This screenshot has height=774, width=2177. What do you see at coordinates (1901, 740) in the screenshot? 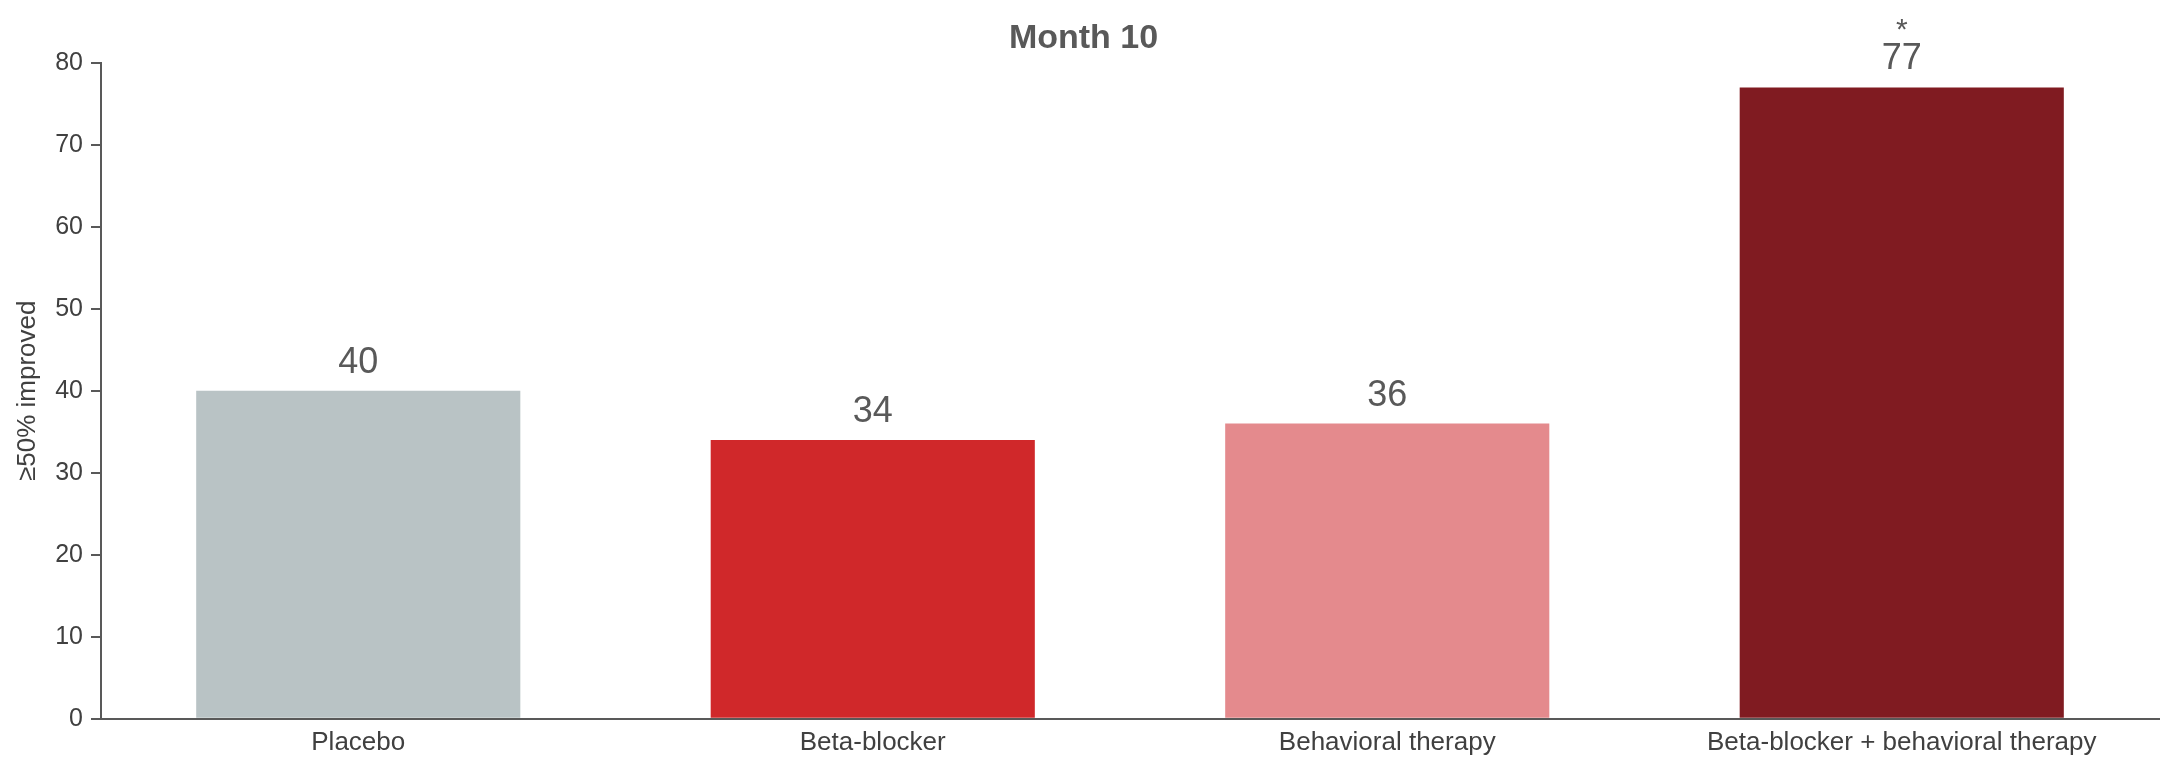
I see `x-tick-label: Beta-blocker + behavioral therapy` at bounding box center [1901, 740].